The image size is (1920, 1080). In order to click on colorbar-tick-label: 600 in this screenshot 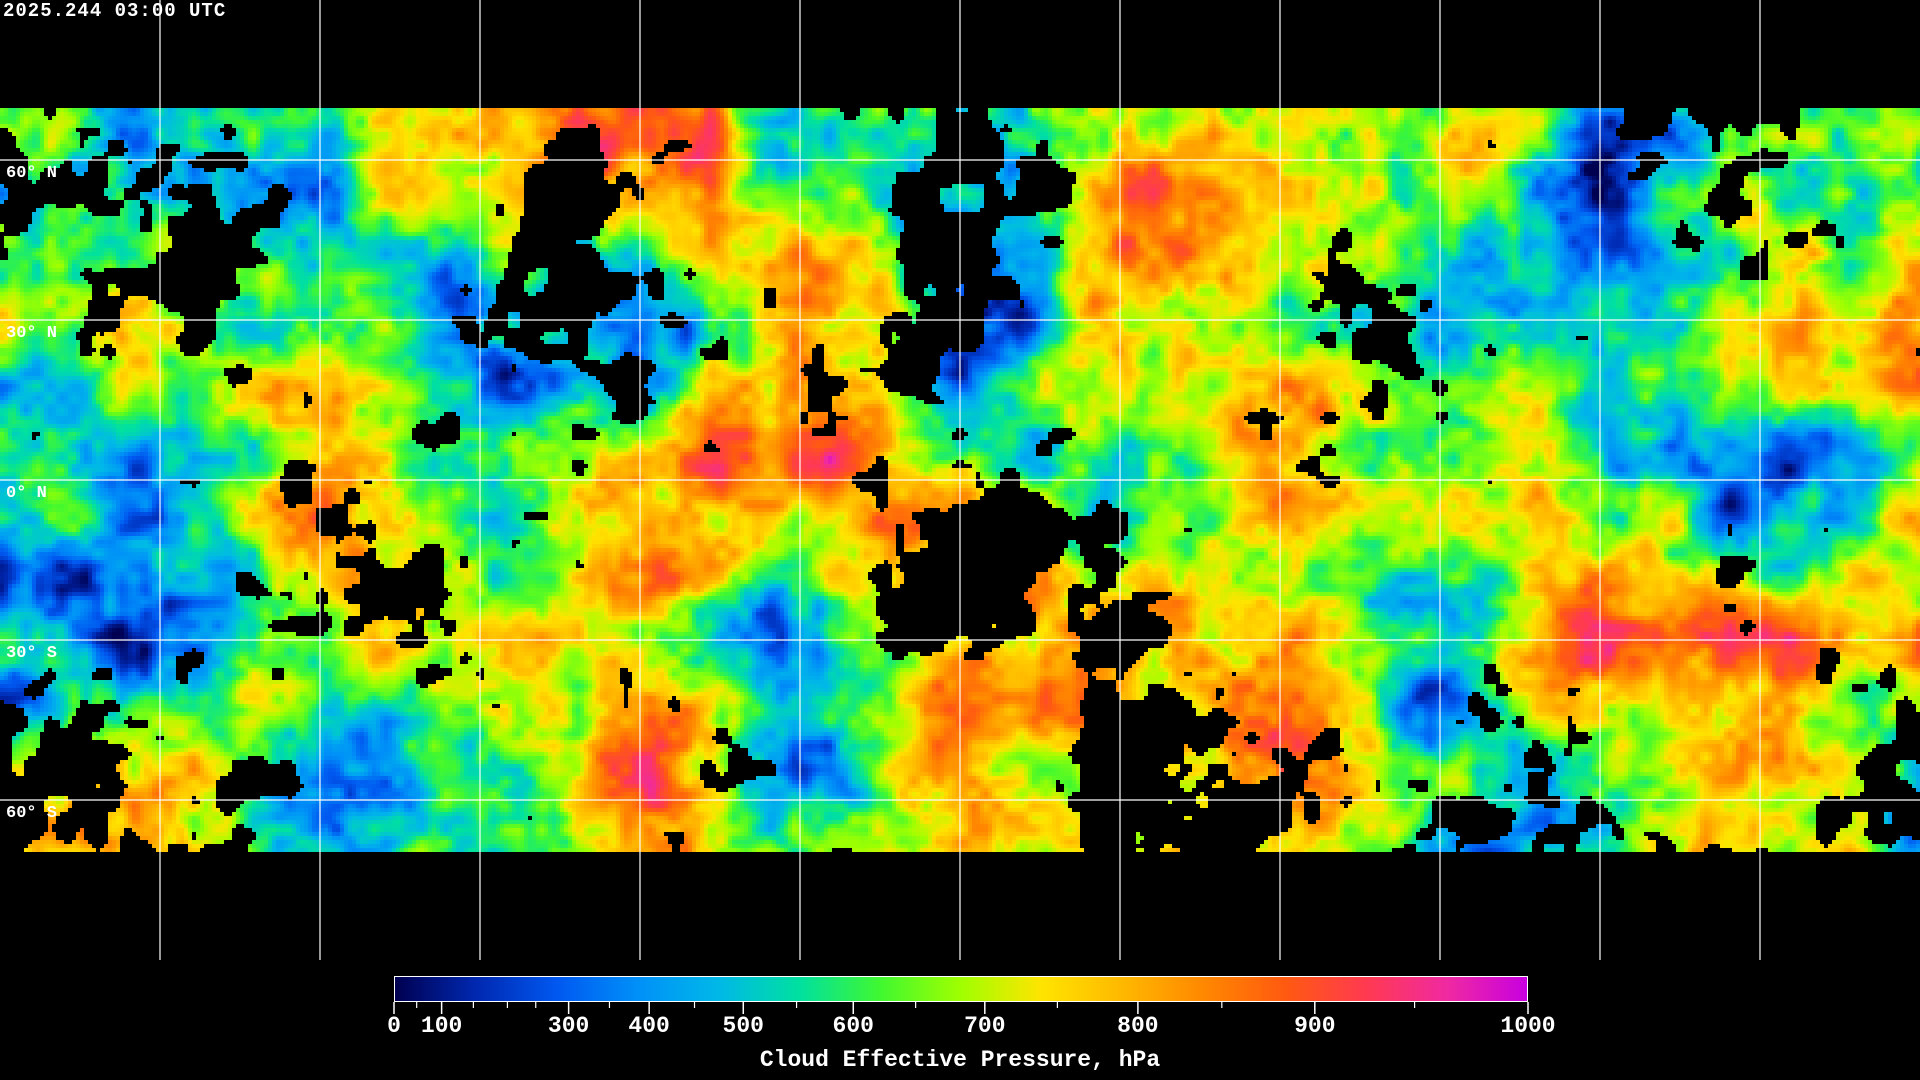, I will do `click(853, 1026)`.